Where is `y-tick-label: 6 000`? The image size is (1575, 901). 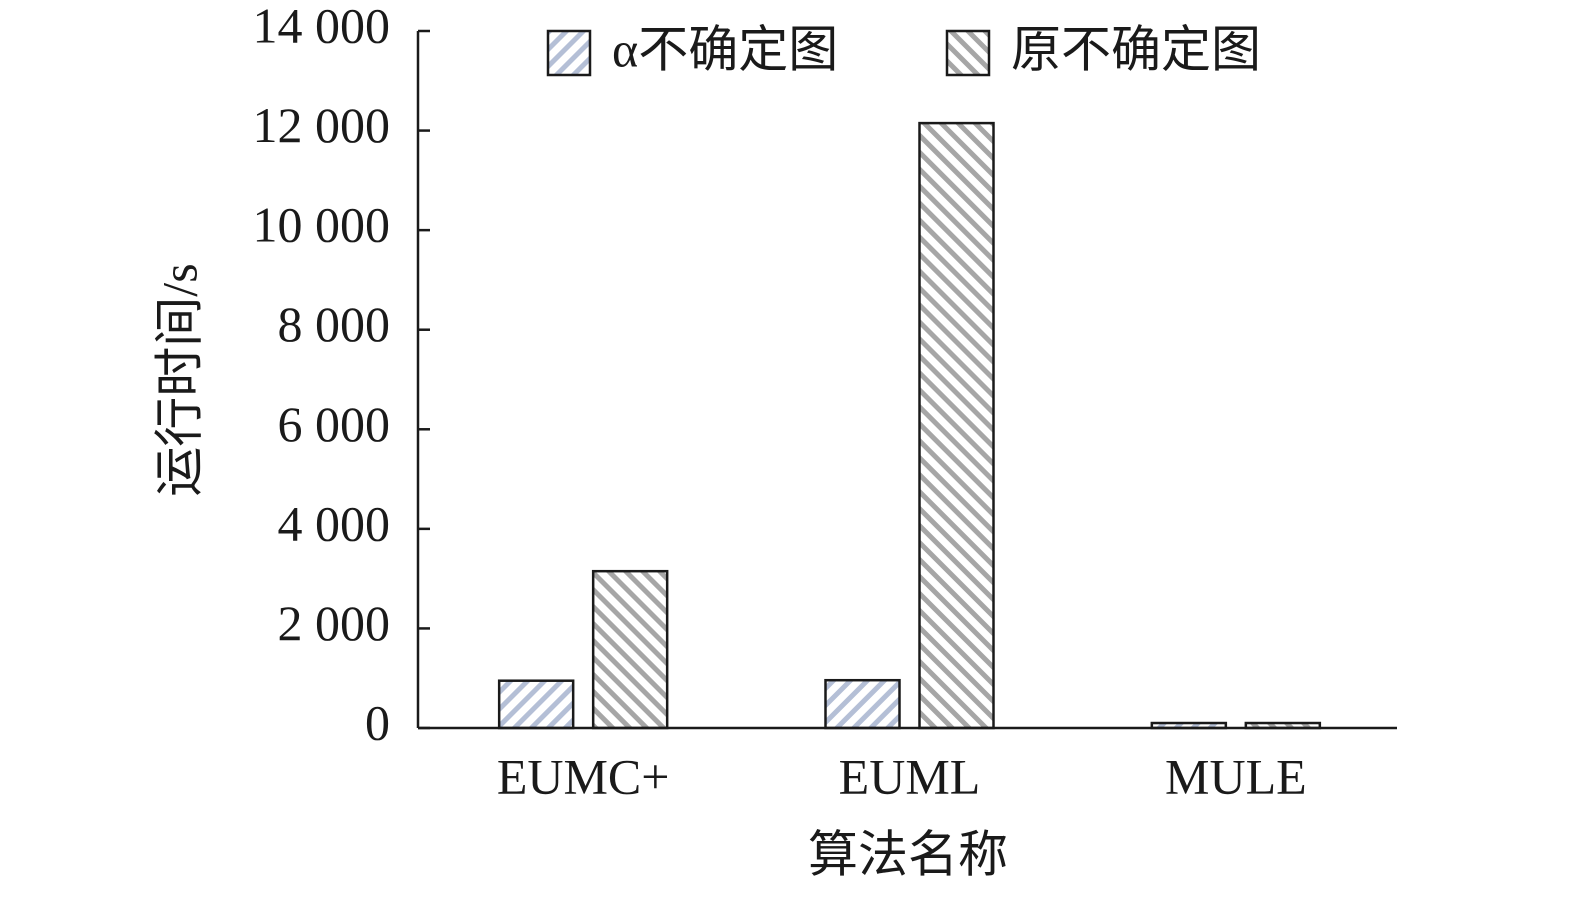
y-tick-label: 6 000 is located at coordinates (334, 424).